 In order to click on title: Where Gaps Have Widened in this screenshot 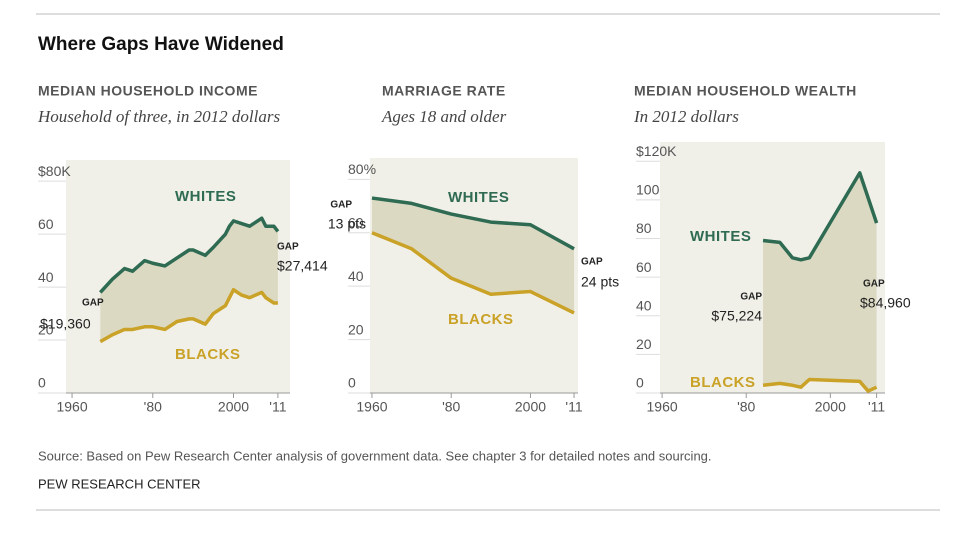, I will do `click(161, 44)`.